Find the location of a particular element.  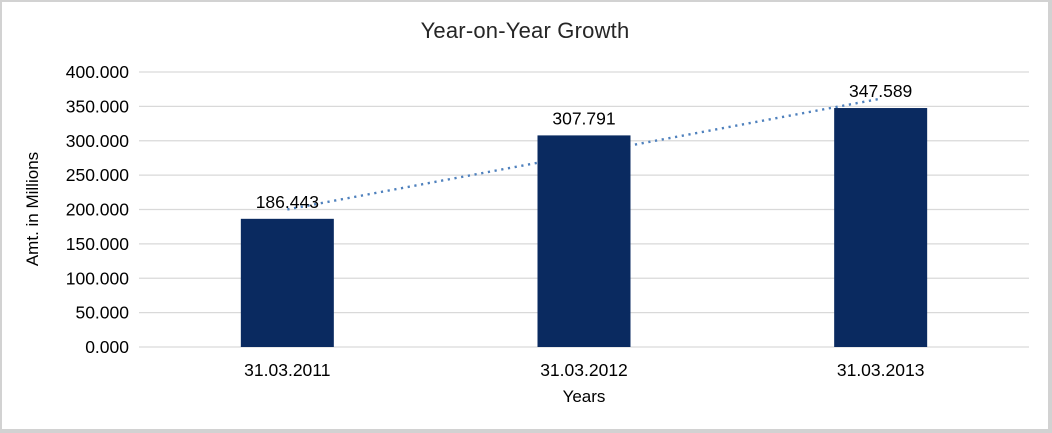

y-tick-label: 150.000 is located at coordinates (98, 244).